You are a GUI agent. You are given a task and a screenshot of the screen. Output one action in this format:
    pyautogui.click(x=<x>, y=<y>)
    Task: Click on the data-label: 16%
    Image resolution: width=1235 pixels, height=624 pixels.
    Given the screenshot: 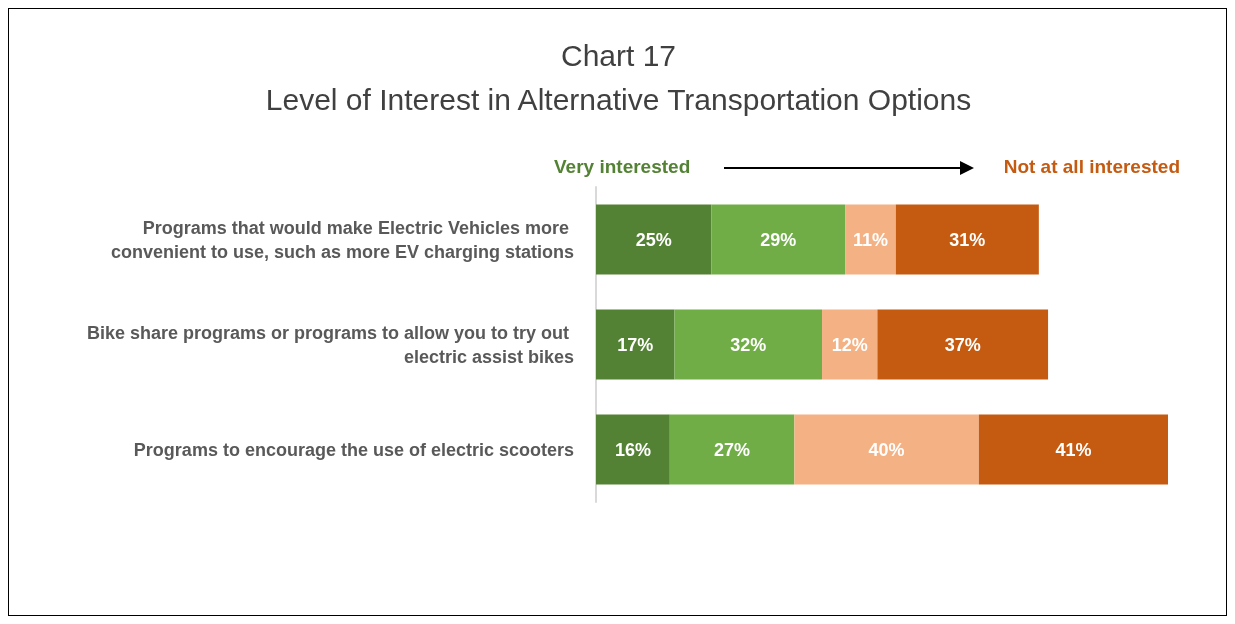 What is the action you would take?
    pyautogui.click(x=632, y=449)
    